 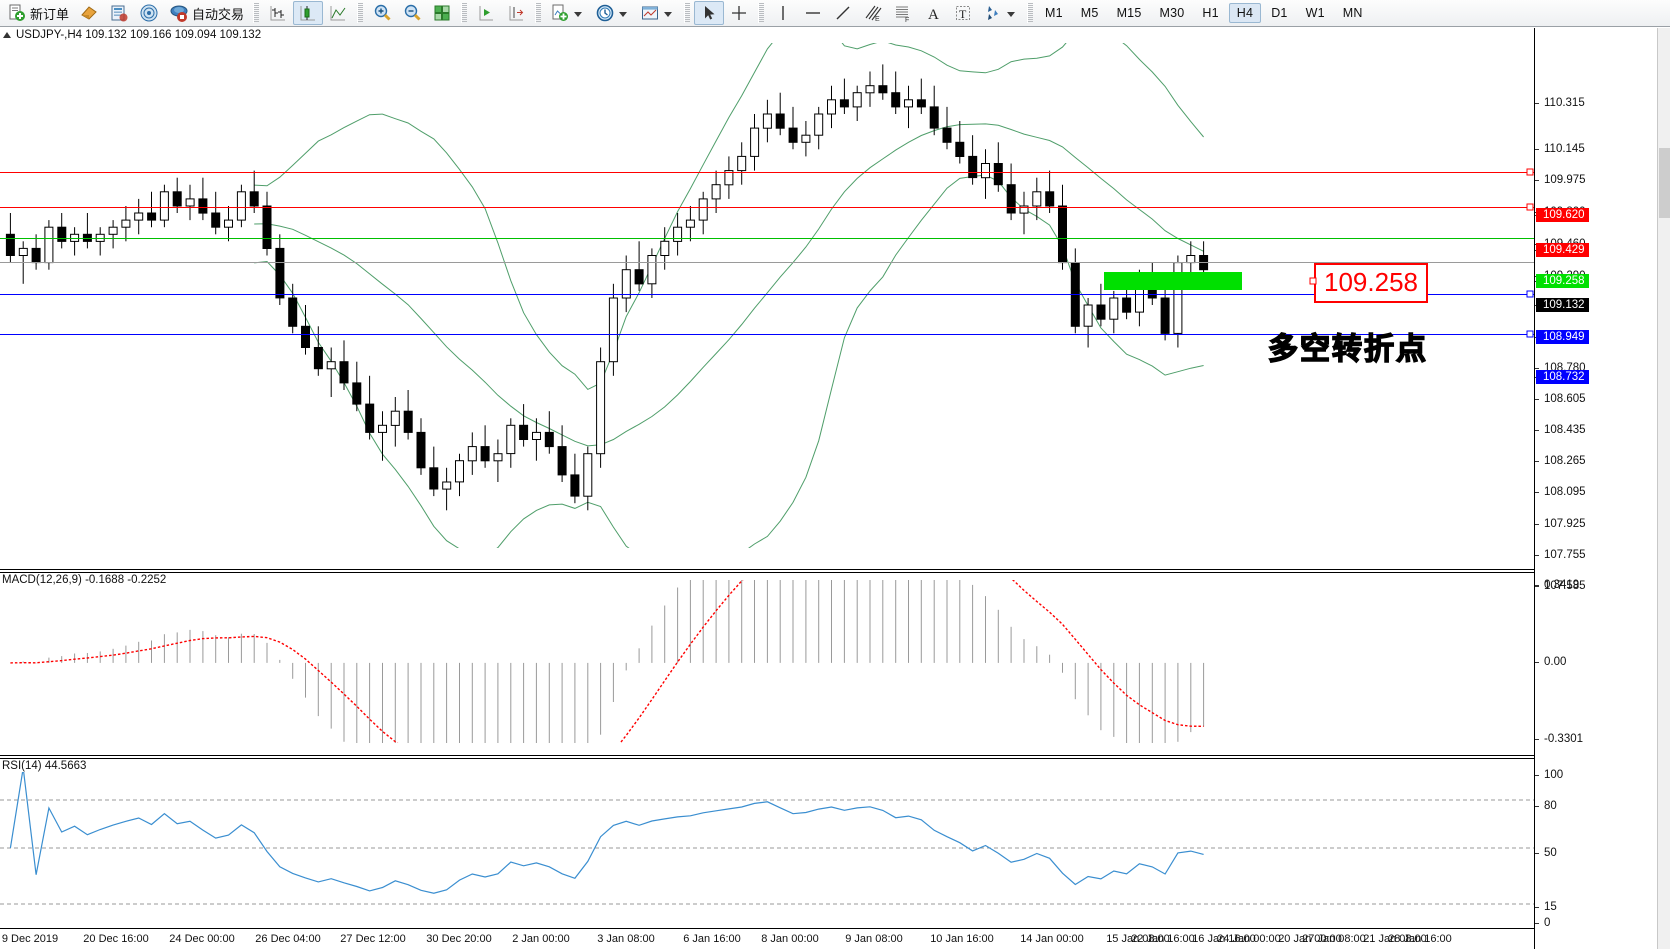 I want to click on hline-pivot-green, so click(x=767, y=238).